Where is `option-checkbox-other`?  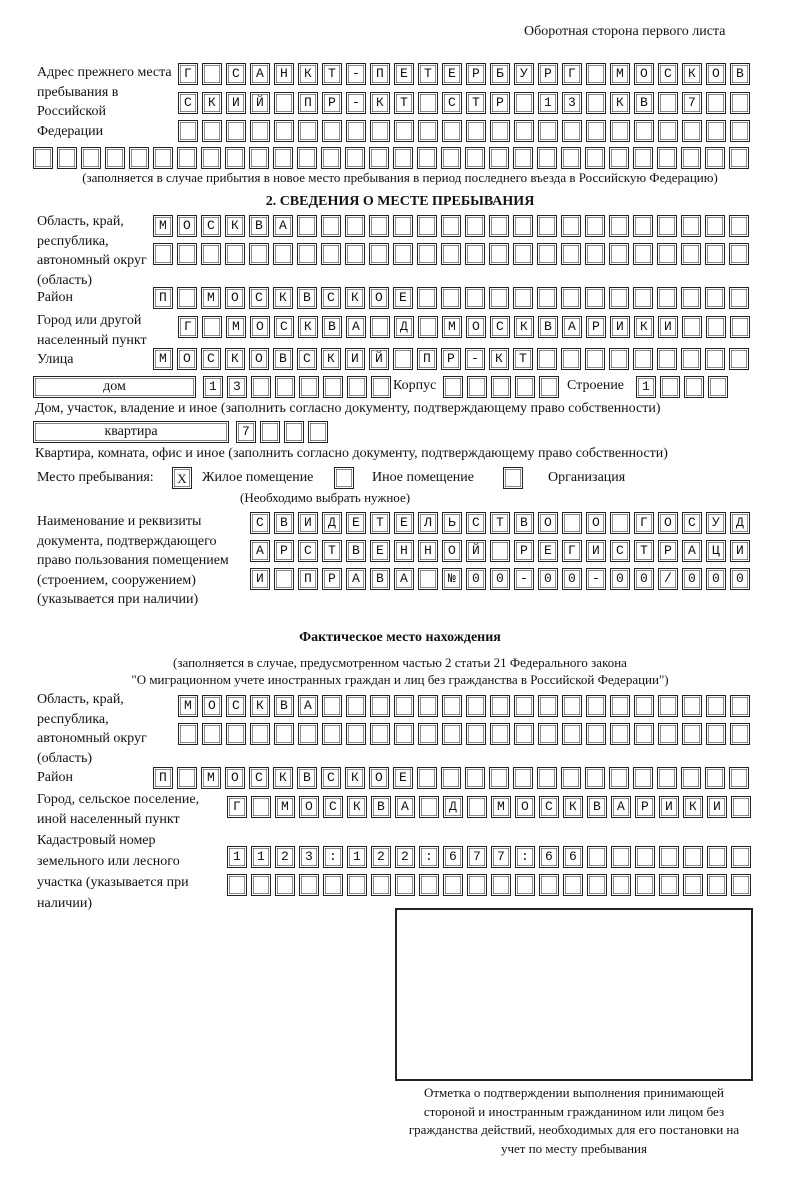 option-checkbox-other is located at coordinates (344, 478).